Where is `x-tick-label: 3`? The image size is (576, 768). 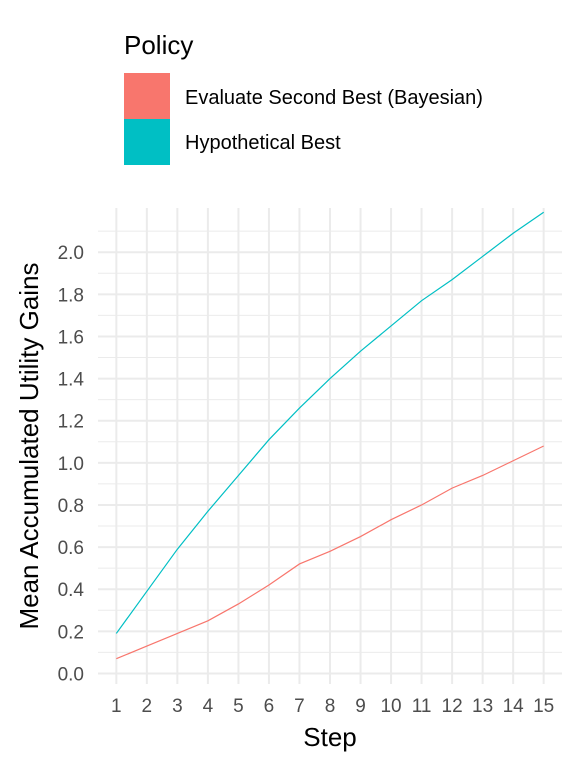 x-tick-label: 3 is located at coordinates (177, 706).